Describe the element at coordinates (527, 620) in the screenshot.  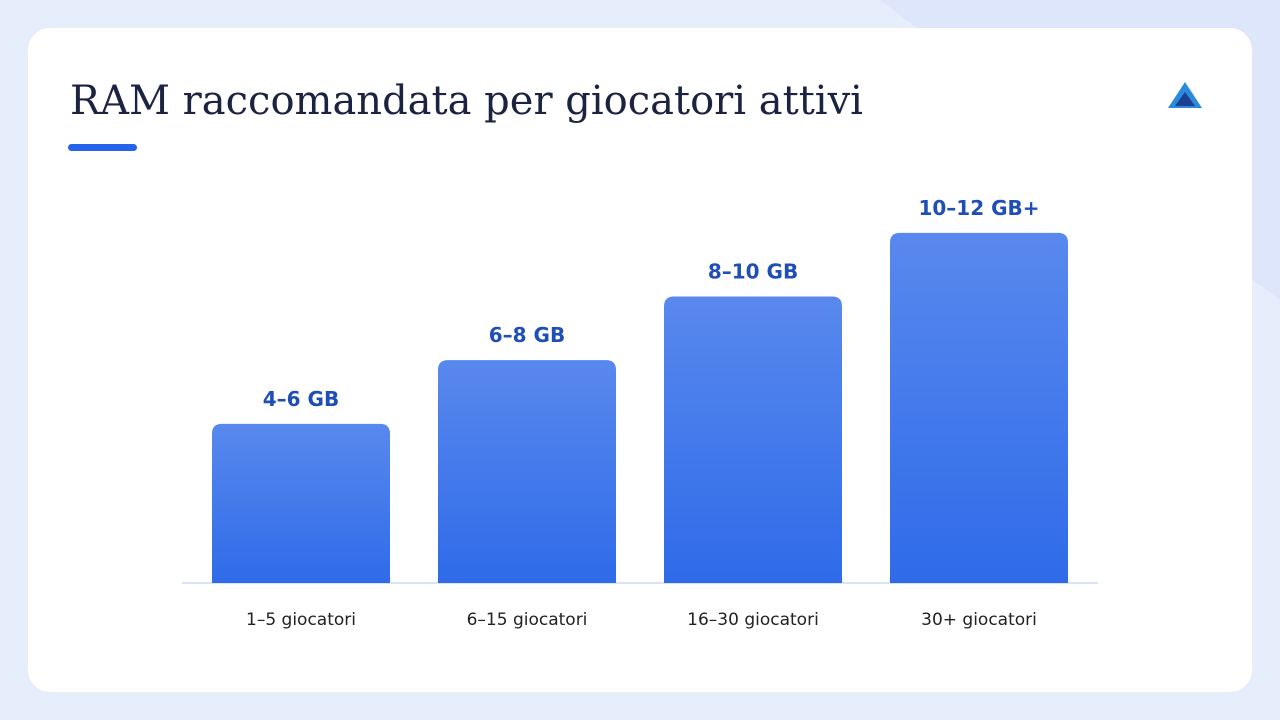
I see `x-tick-label: 6–15 giocatori` at that location.